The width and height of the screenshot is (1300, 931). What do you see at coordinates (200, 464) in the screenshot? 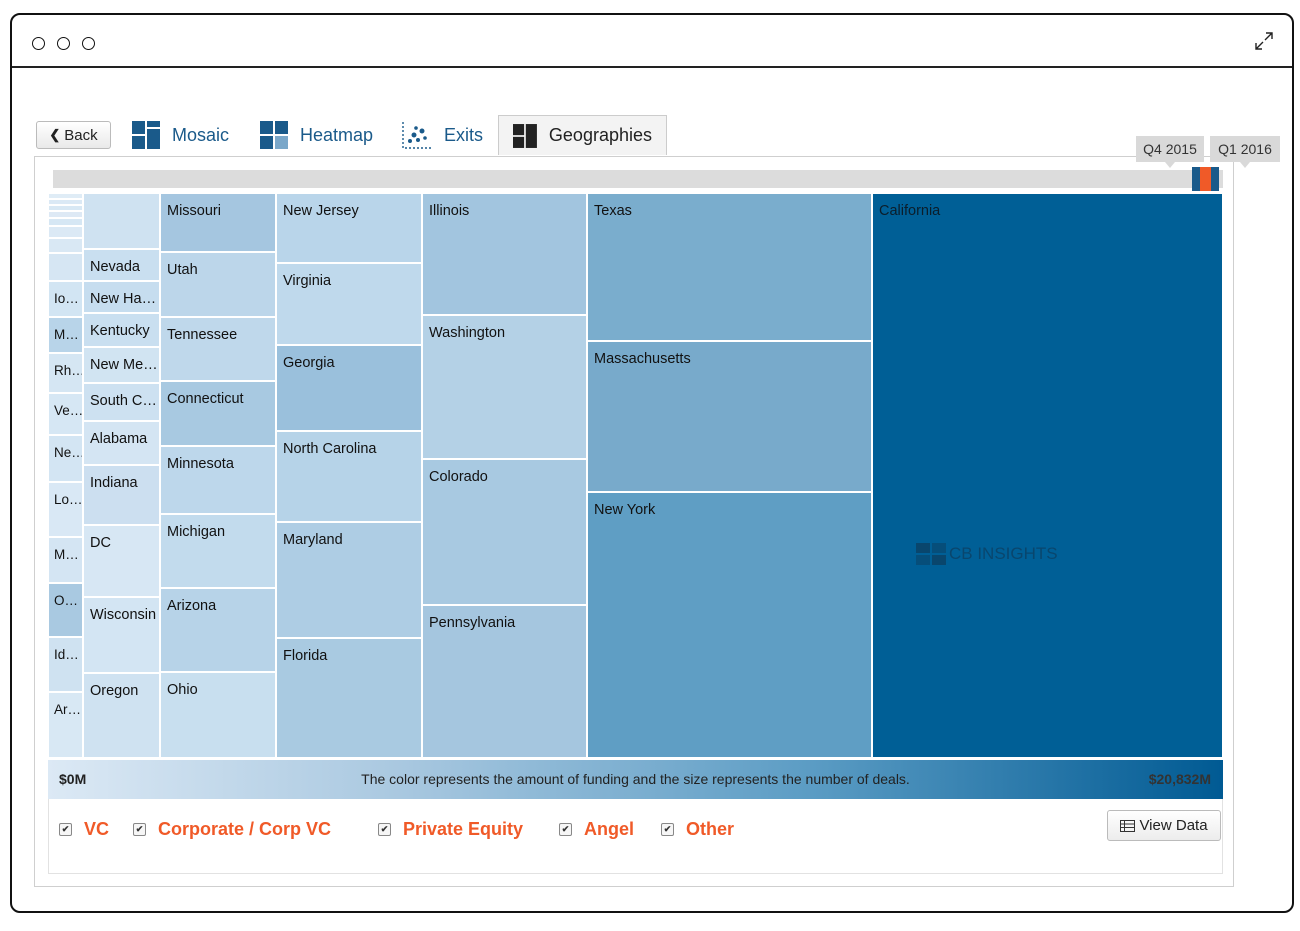
I see `treemap-cell-label: Minnesota` at bounding box center [200, 464].